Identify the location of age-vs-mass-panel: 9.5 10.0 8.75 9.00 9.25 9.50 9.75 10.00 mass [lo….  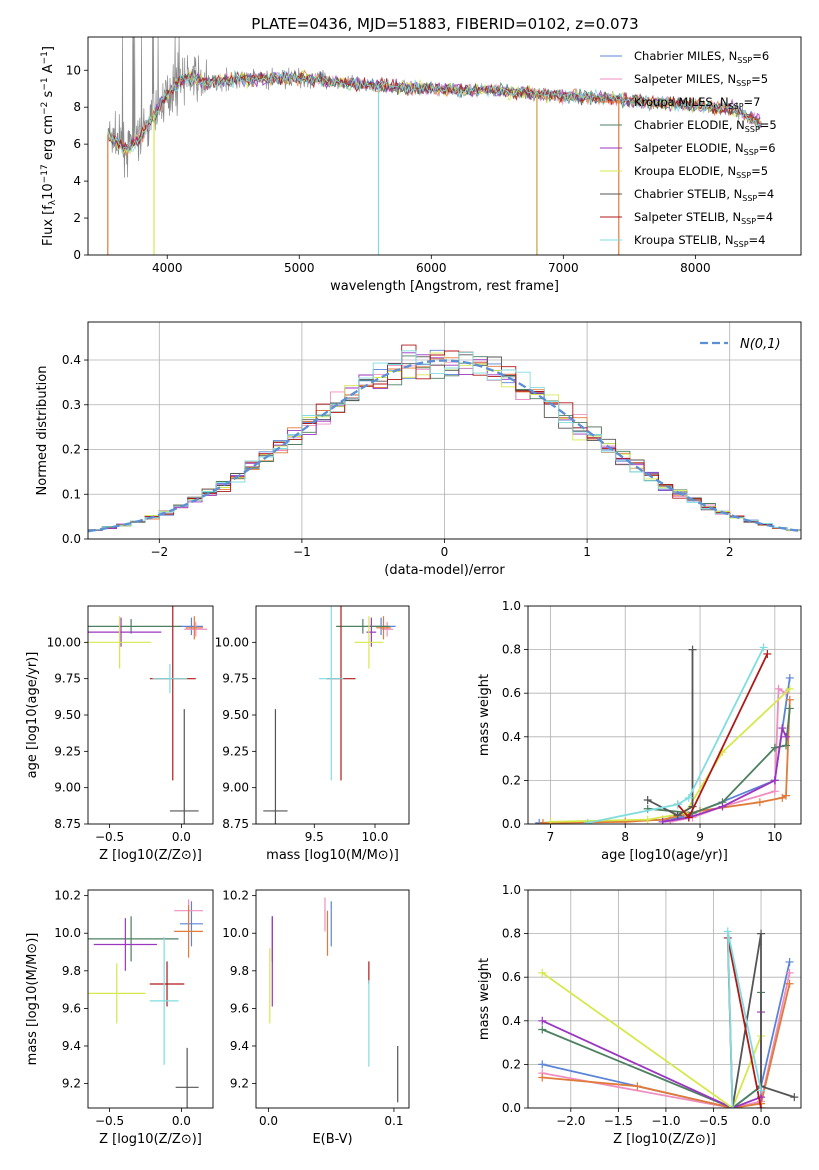
(312, 734).